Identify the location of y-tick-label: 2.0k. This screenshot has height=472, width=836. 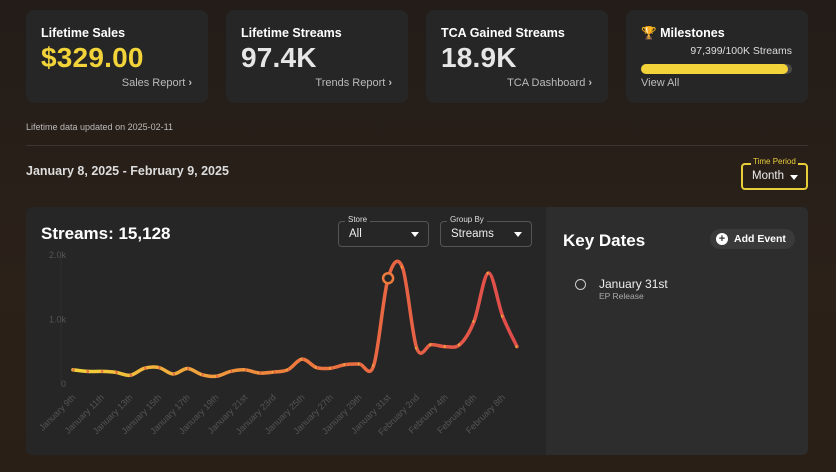
(58, 255).